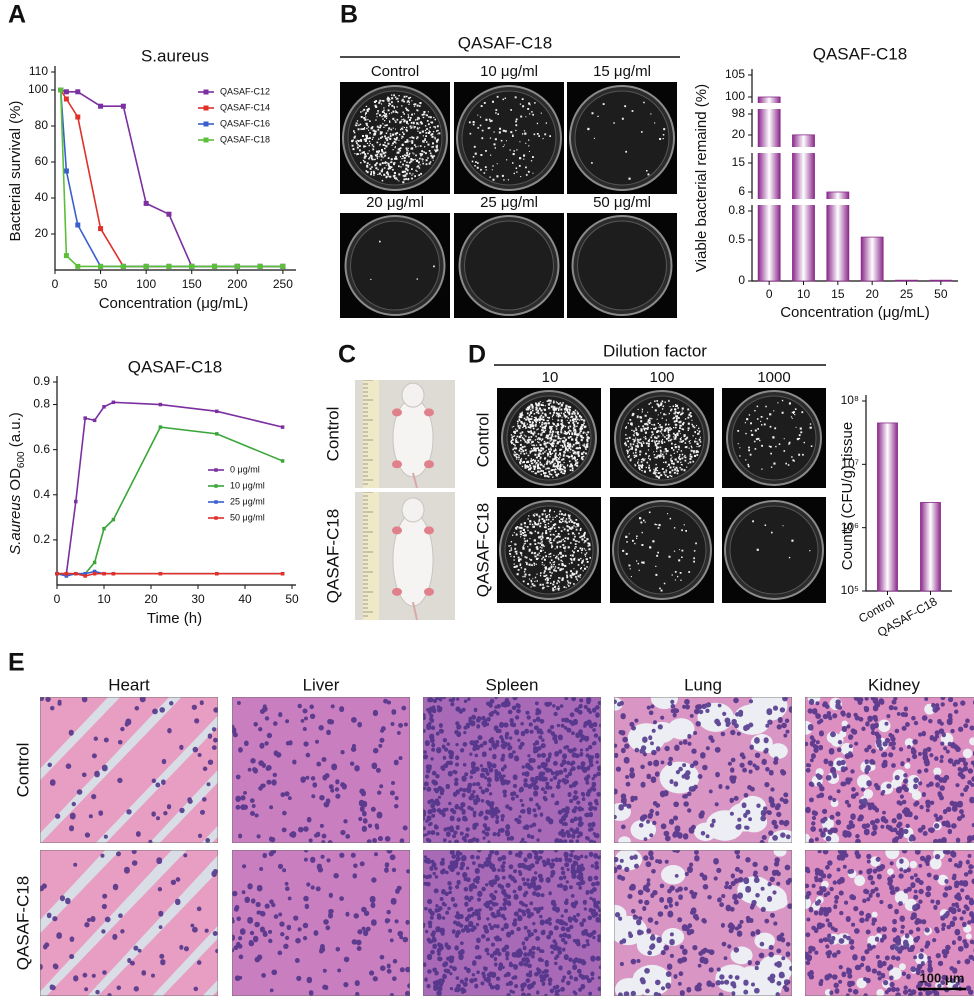  What do you see at coordinates (104, 599) in the screenshot?
I see `x-tick-label: 10` at bounding box center [104, 599].